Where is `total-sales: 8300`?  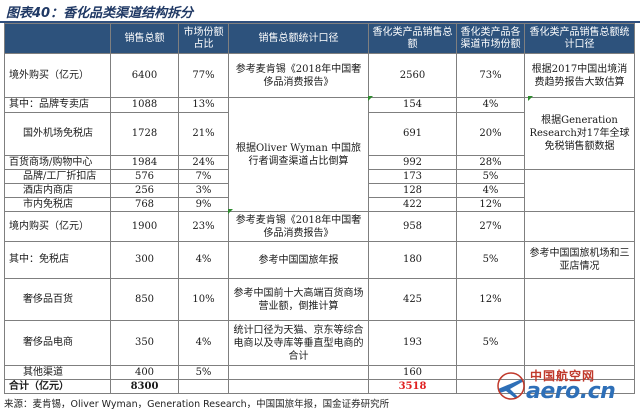
total-sales: 8300 is located at coordinates (144, 386).